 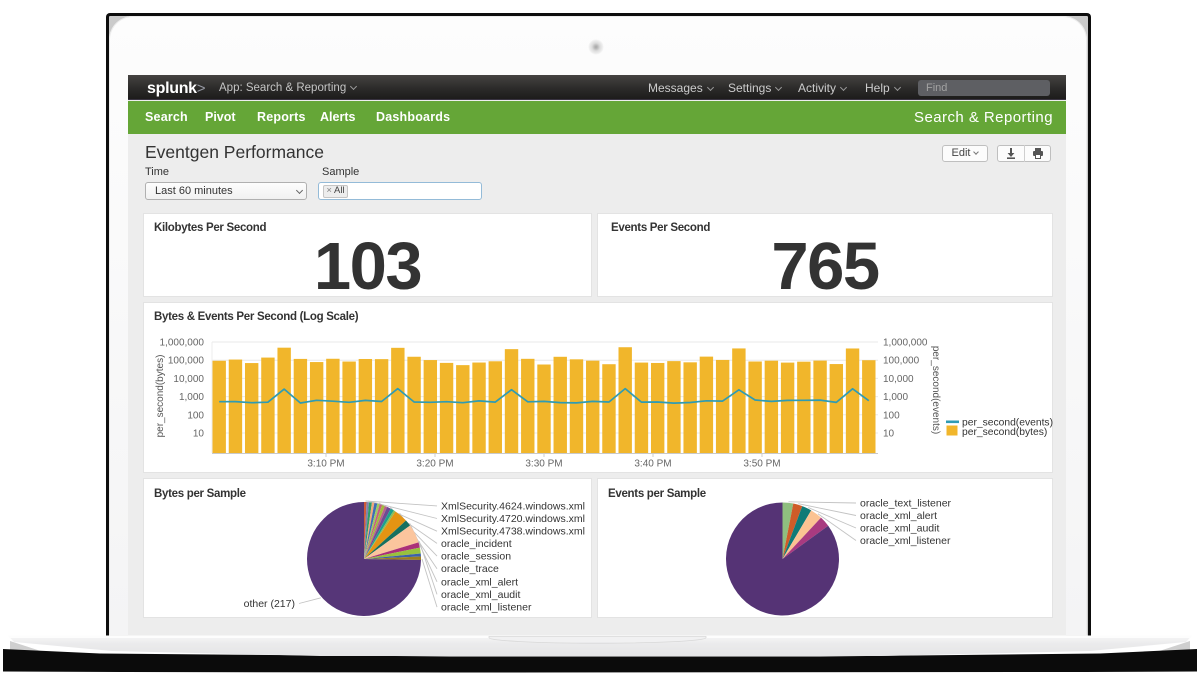 What do you see at coordinates (470, 569) in the screenshot?
I see `svg-text: oracle_trace` at bounding box center [470, 569].